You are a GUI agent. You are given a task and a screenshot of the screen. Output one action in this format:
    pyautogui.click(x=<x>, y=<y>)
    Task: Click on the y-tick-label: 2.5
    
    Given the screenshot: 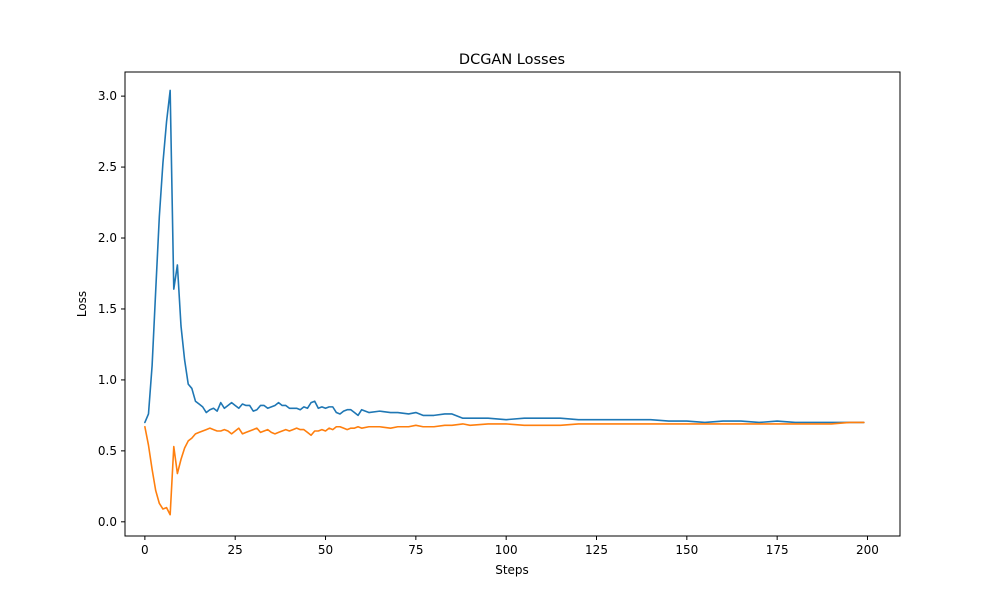 What is the action you would take?
    pyautogui.click(x=107, y=167)
    